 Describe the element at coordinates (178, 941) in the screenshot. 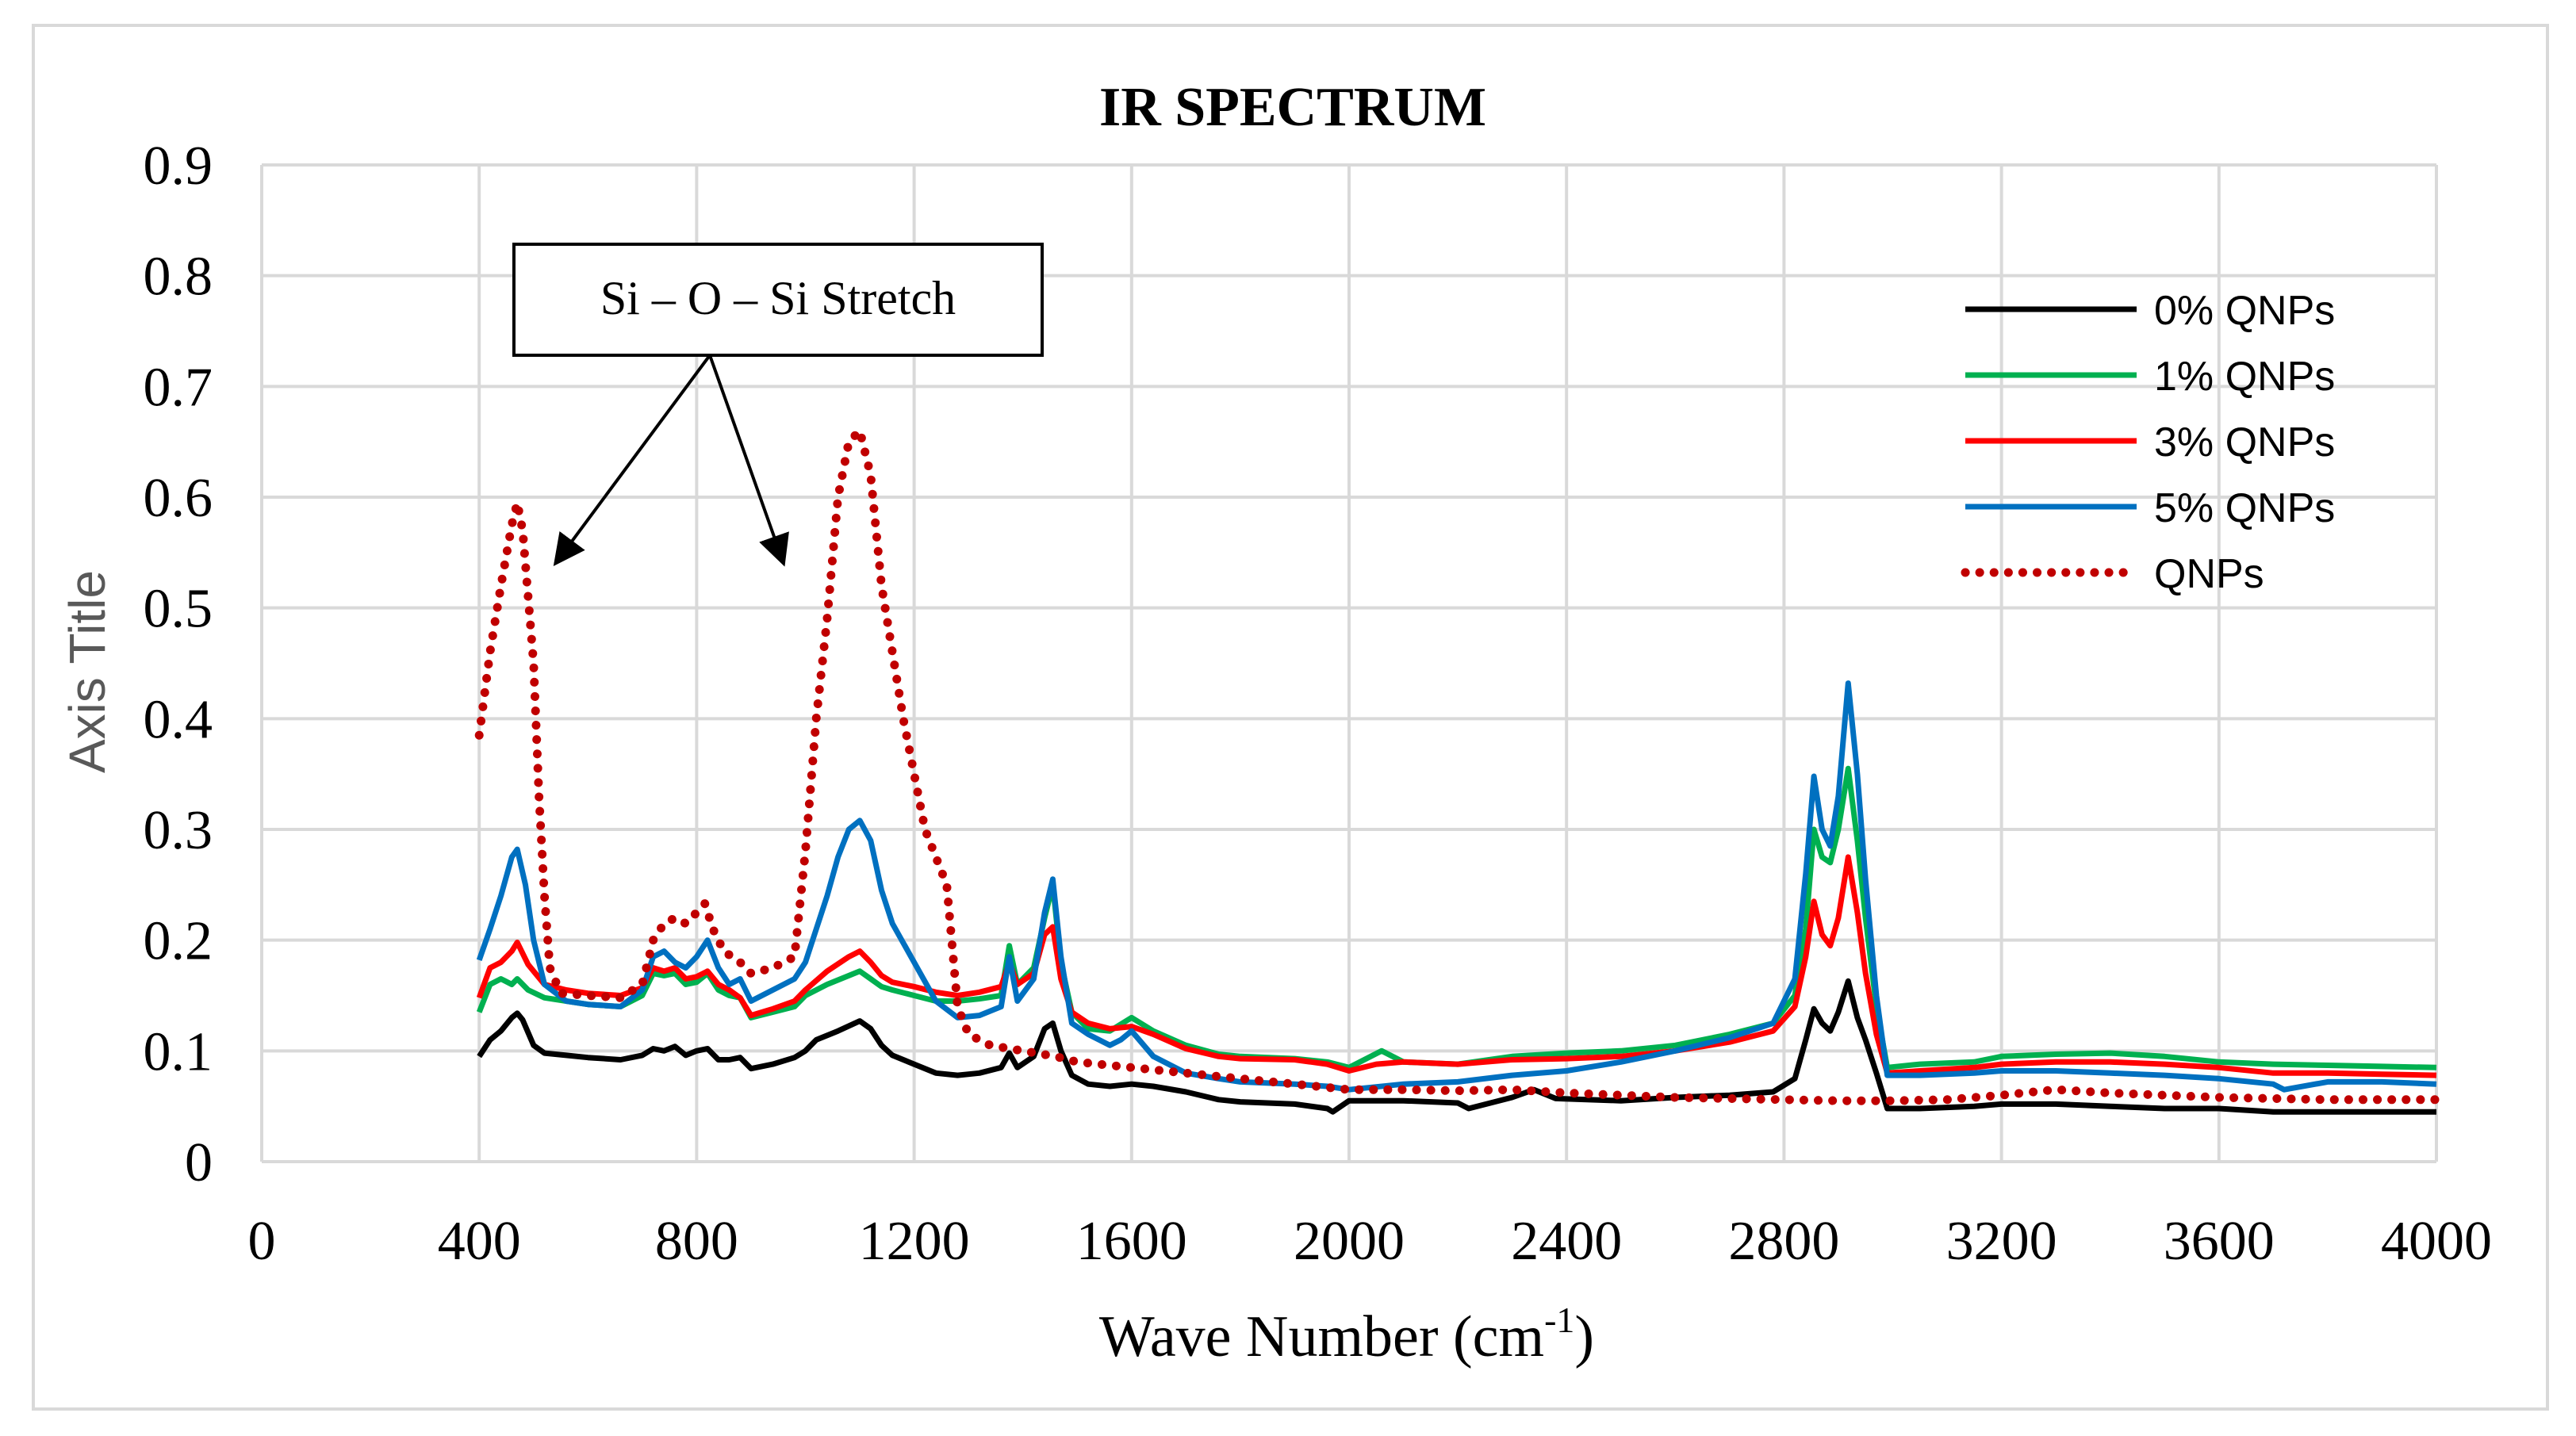

I see `y-tick-label: 0.2` at that location.